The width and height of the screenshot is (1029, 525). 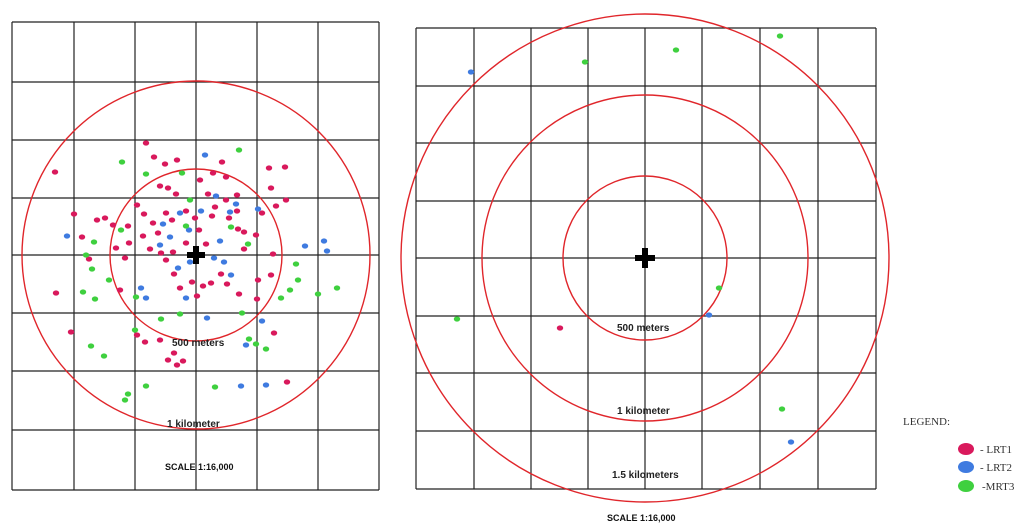 What do you see at coordinates (643, 411) in the screenshot?
I see `right-ring-label-1km: 1 kilometer` at bounding box center [643, 411].